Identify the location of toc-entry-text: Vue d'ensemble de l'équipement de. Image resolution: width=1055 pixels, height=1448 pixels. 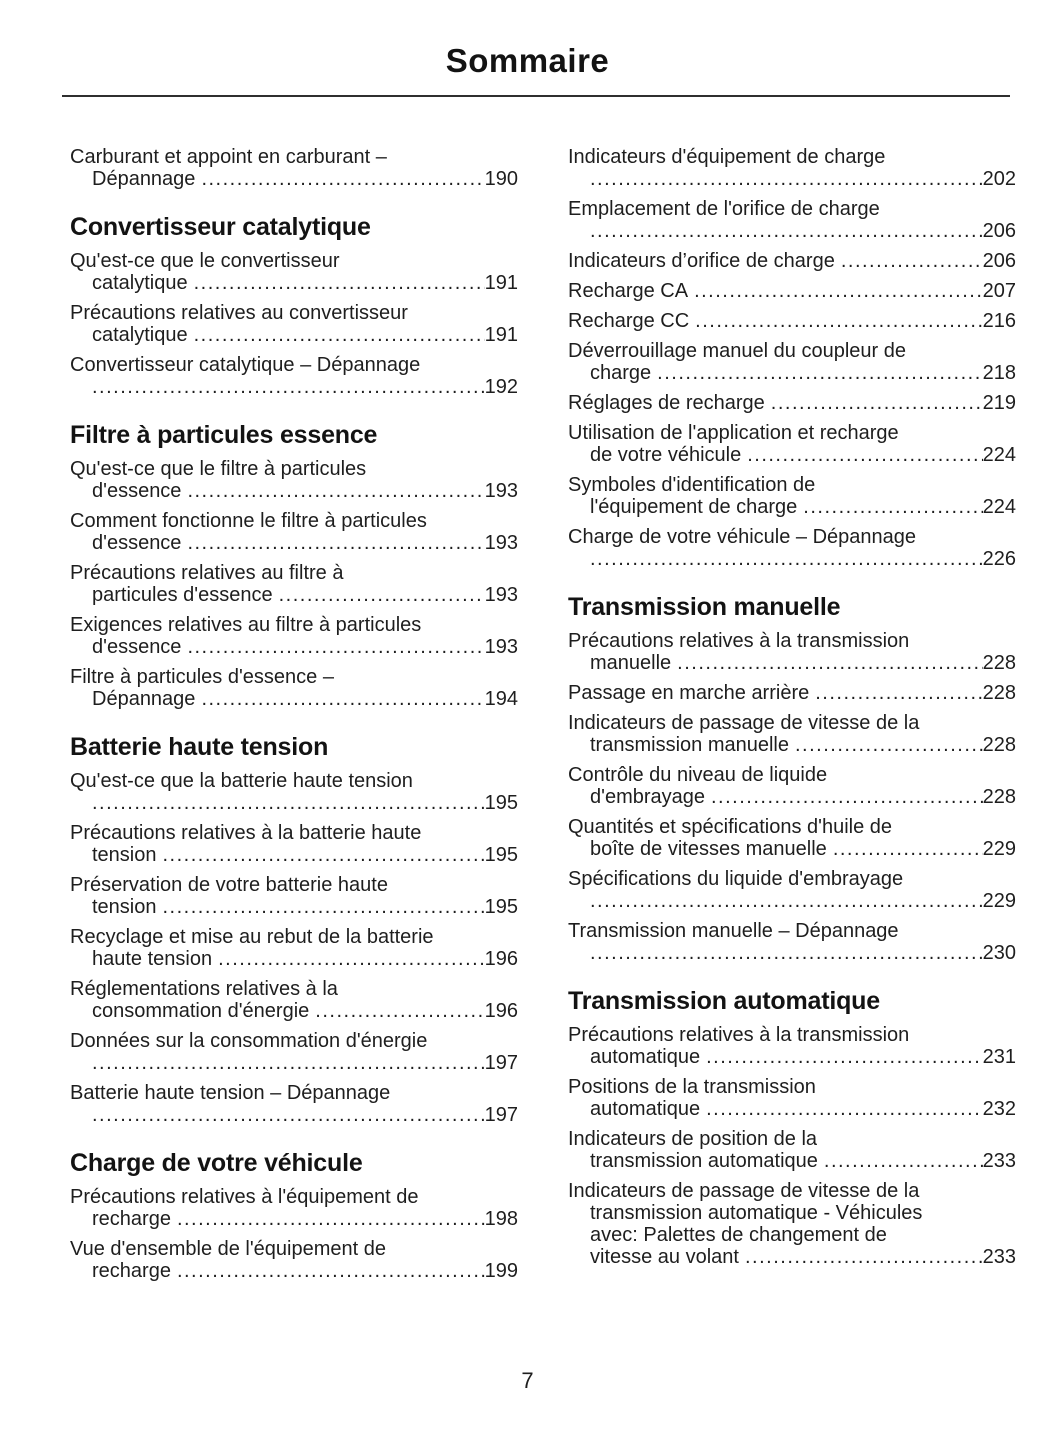
(228, 1249).